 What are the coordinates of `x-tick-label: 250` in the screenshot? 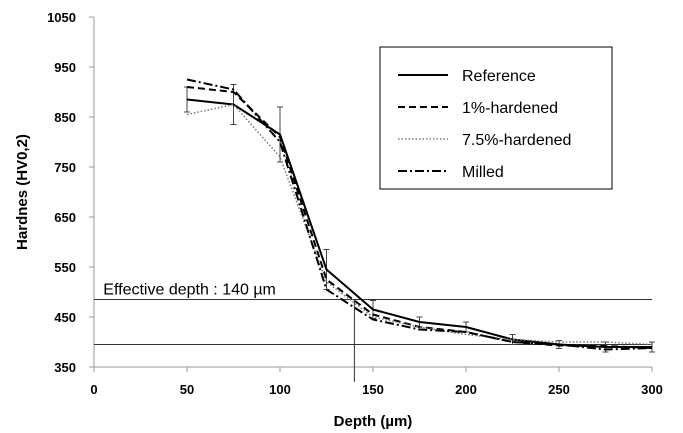 It's located at (559, 389).